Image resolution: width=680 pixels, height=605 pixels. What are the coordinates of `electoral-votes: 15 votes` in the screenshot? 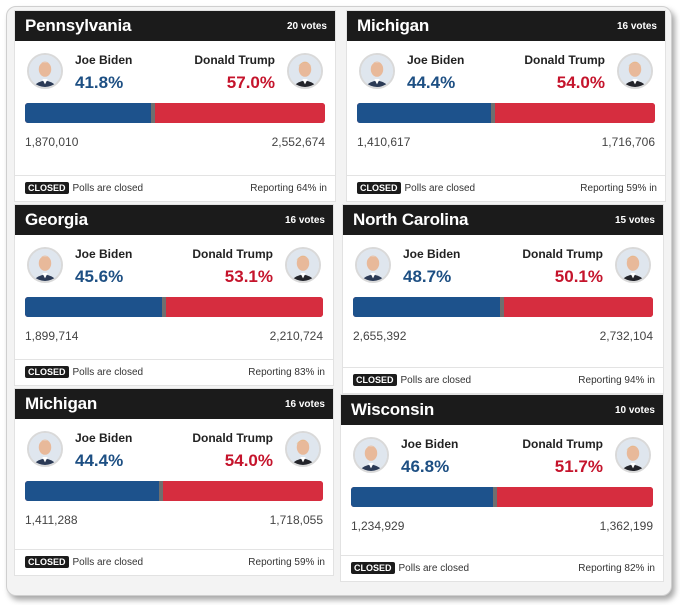 It's located at (634, 220).